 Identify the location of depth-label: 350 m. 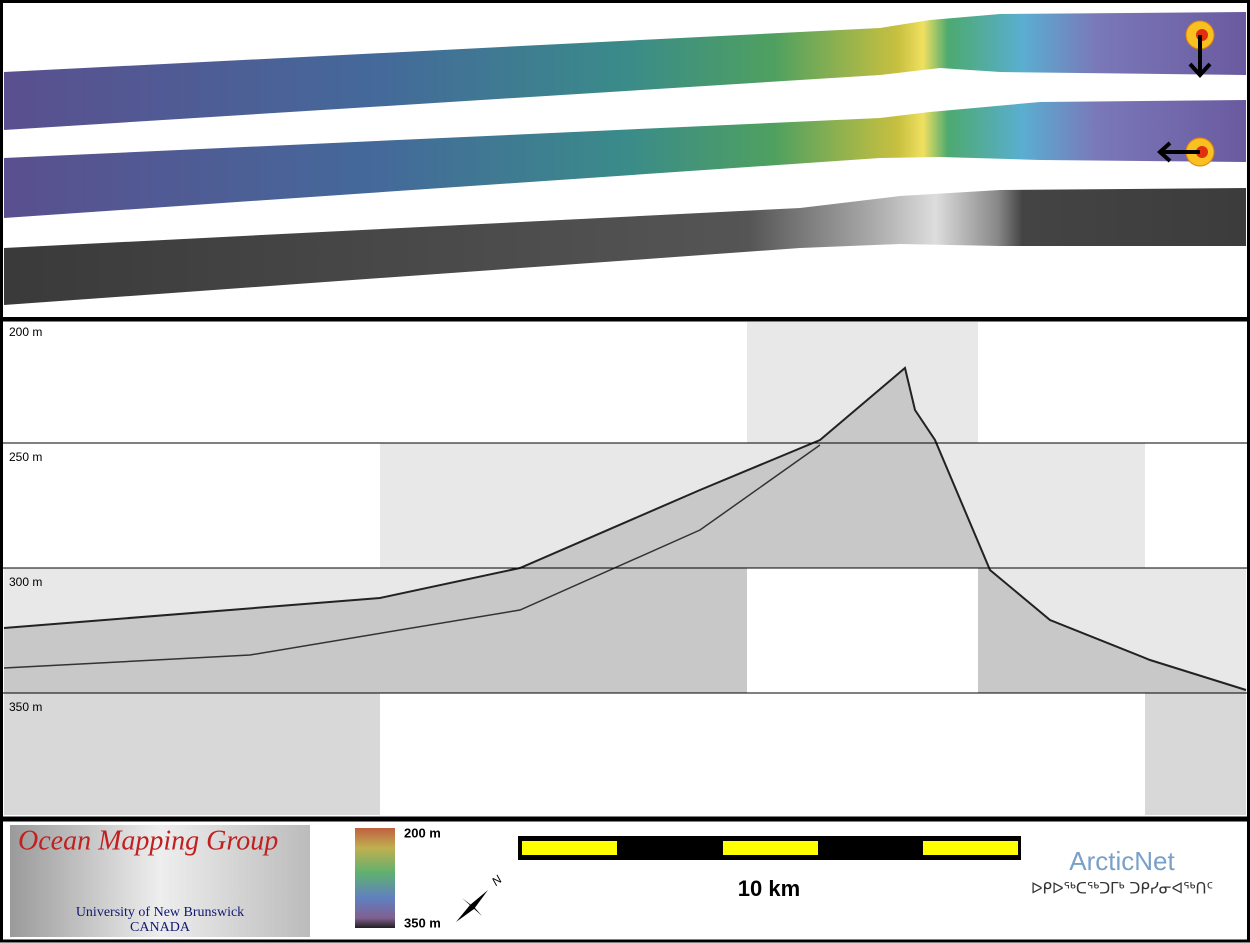
(25, 707).